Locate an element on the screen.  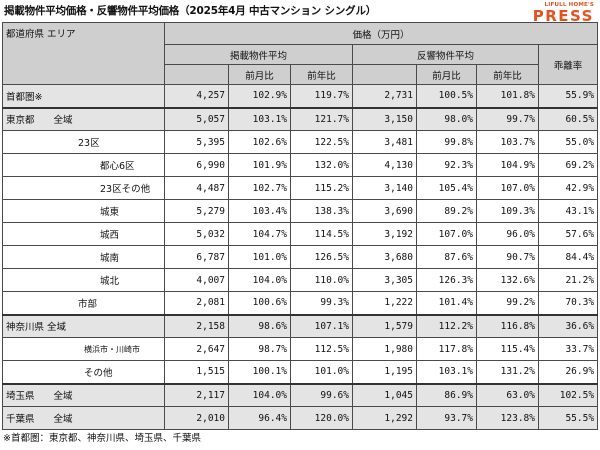
response-mom: 112.2% is located at coordinates (446, 325).